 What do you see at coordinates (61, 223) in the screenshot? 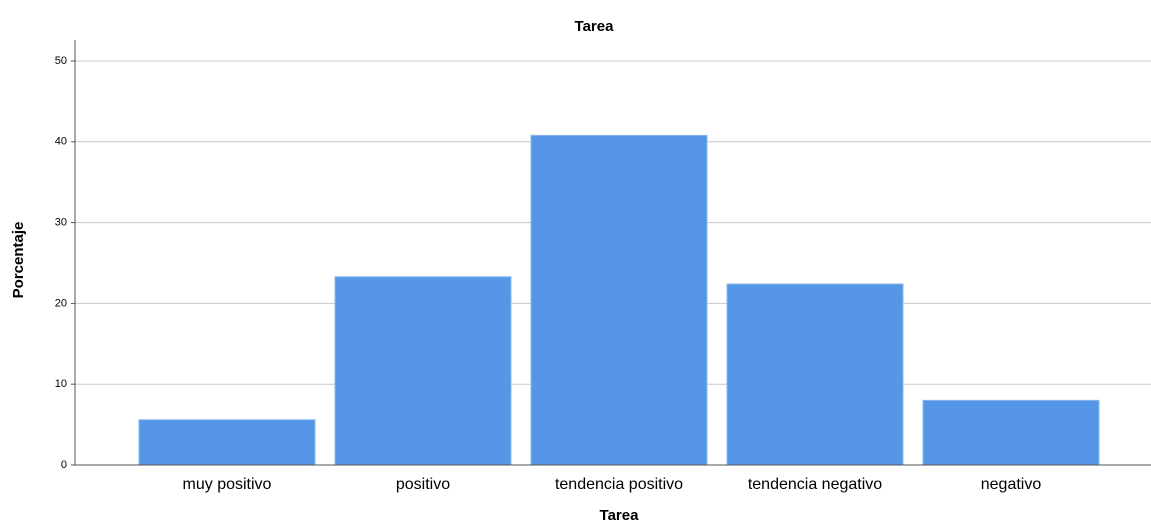
I see `y-tick-label: 30` at bounding box center [61, 223].